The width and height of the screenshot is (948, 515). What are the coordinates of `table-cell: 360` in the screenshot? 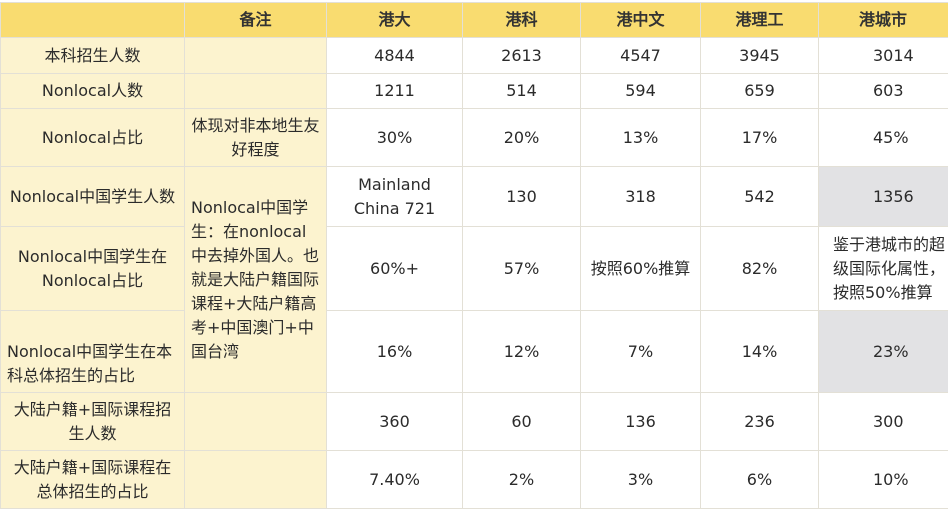 It's located at (394, 421).